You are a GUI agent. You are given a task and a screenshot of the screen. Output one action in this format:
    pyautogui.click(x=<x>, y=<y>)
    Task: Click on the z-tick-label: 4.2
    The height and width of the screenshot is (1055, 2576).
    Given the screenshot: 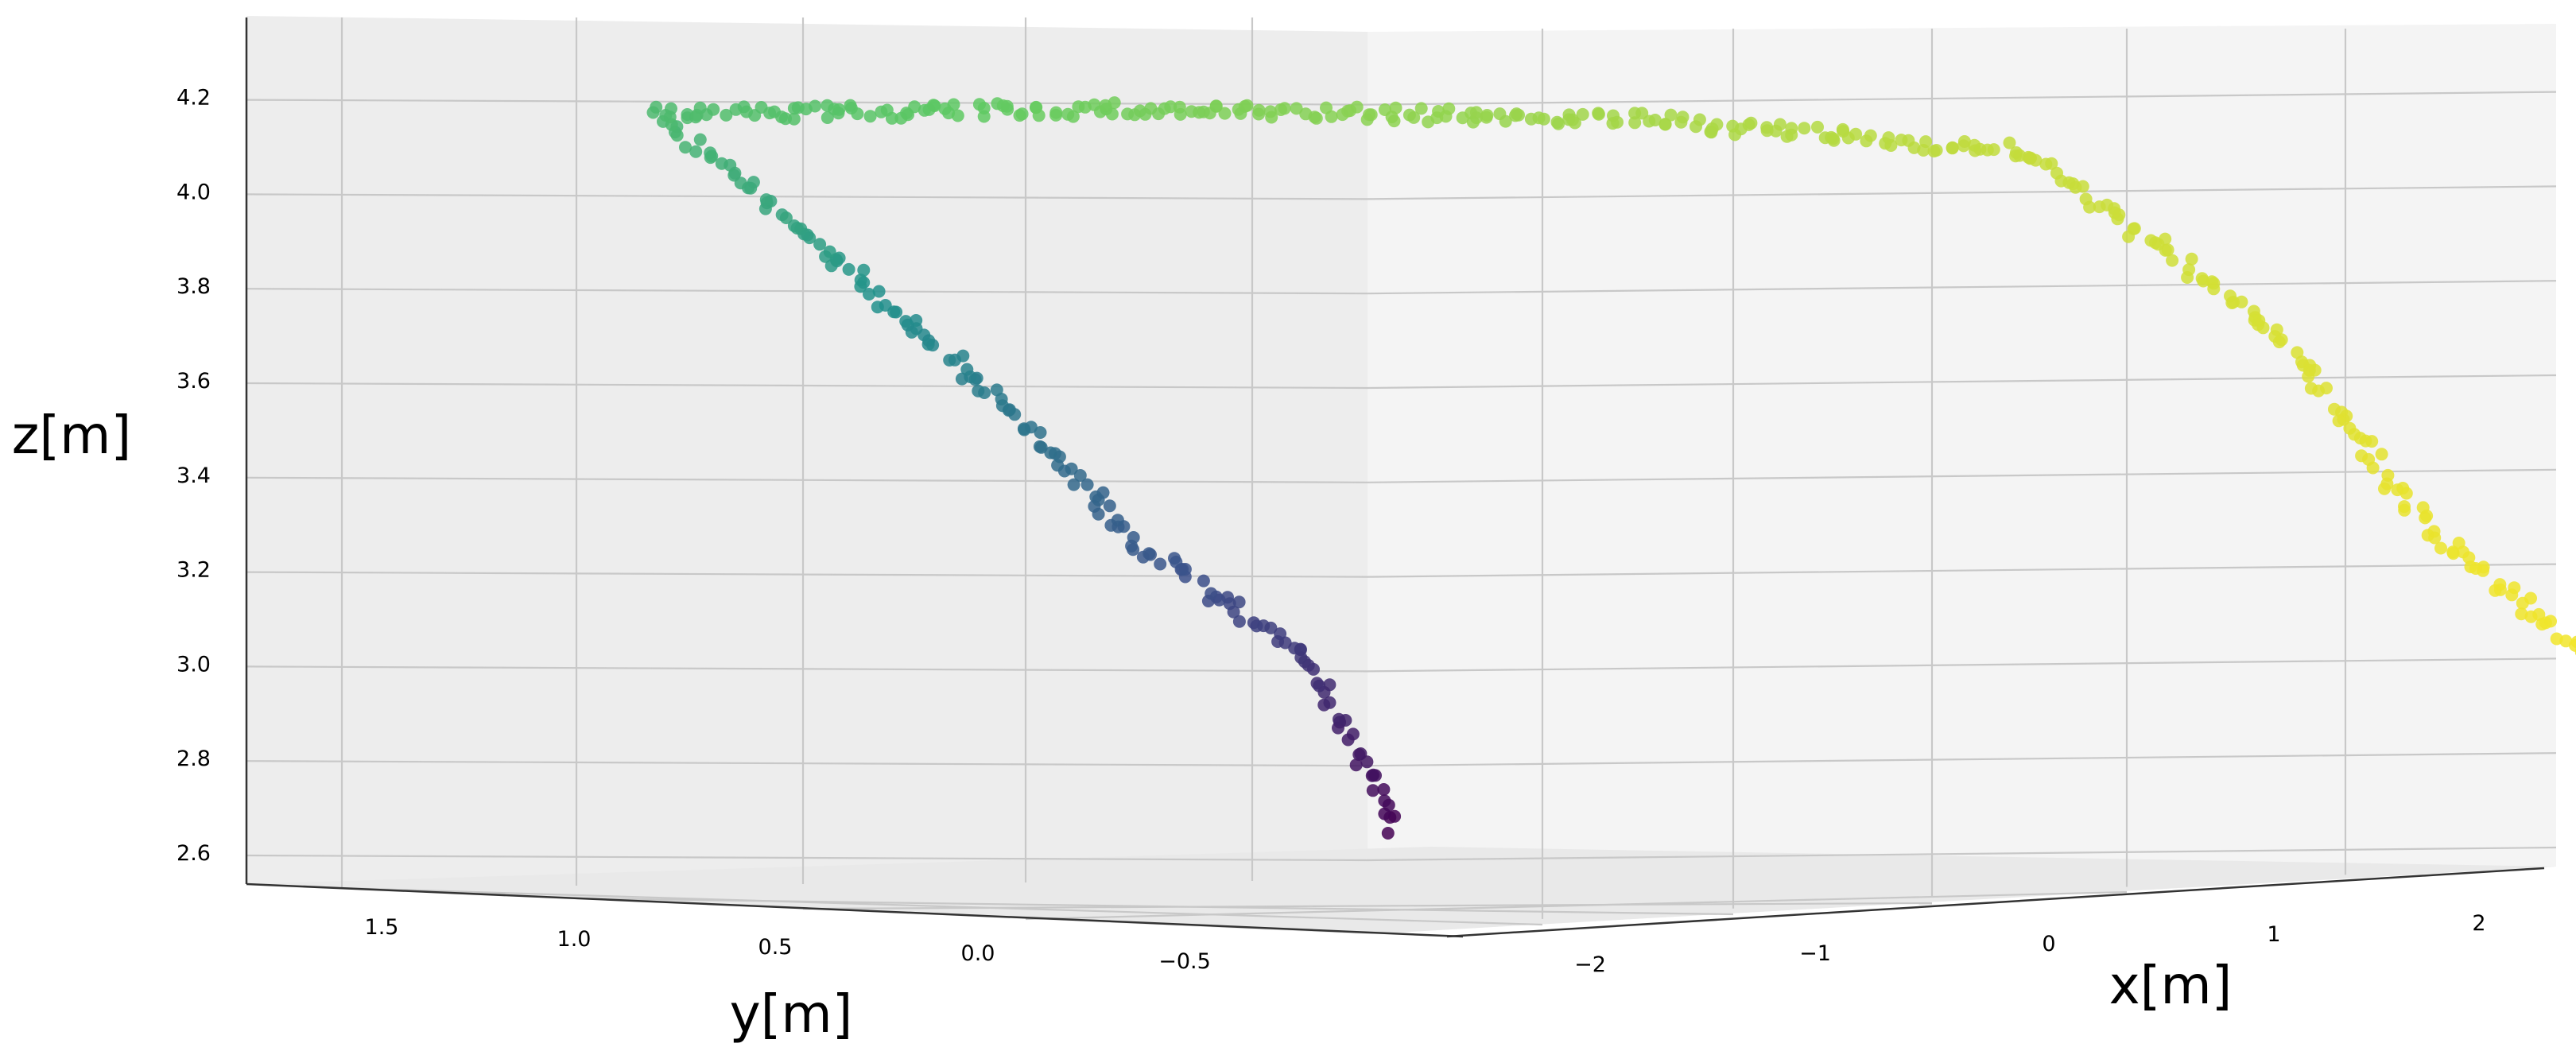 What is the action you would take?
    pyautogui.click(x=194, y=98)
    